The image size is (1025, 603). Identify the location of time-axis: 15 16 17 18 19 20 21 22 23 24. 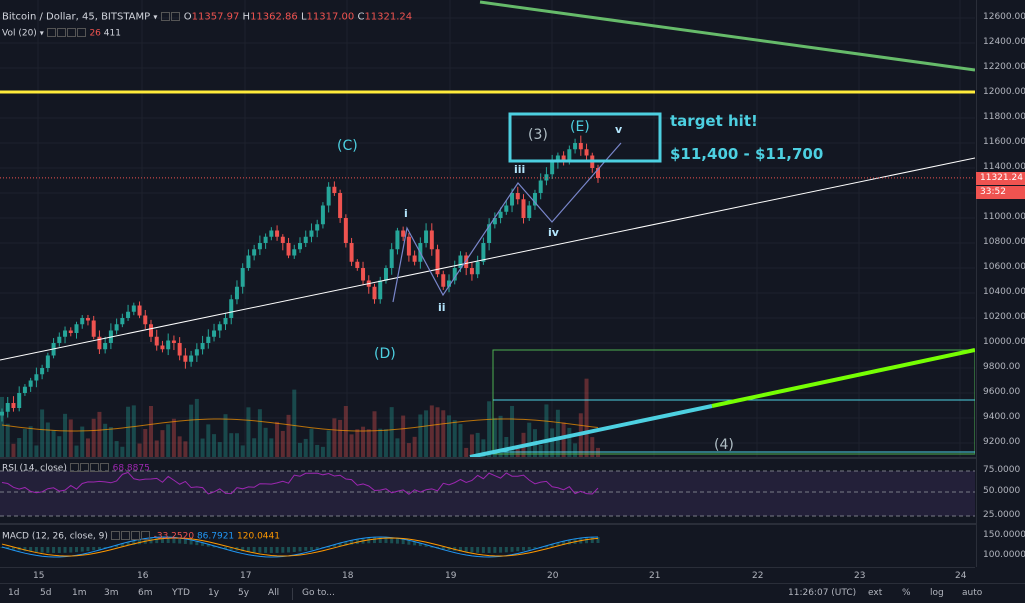
(487, 575).